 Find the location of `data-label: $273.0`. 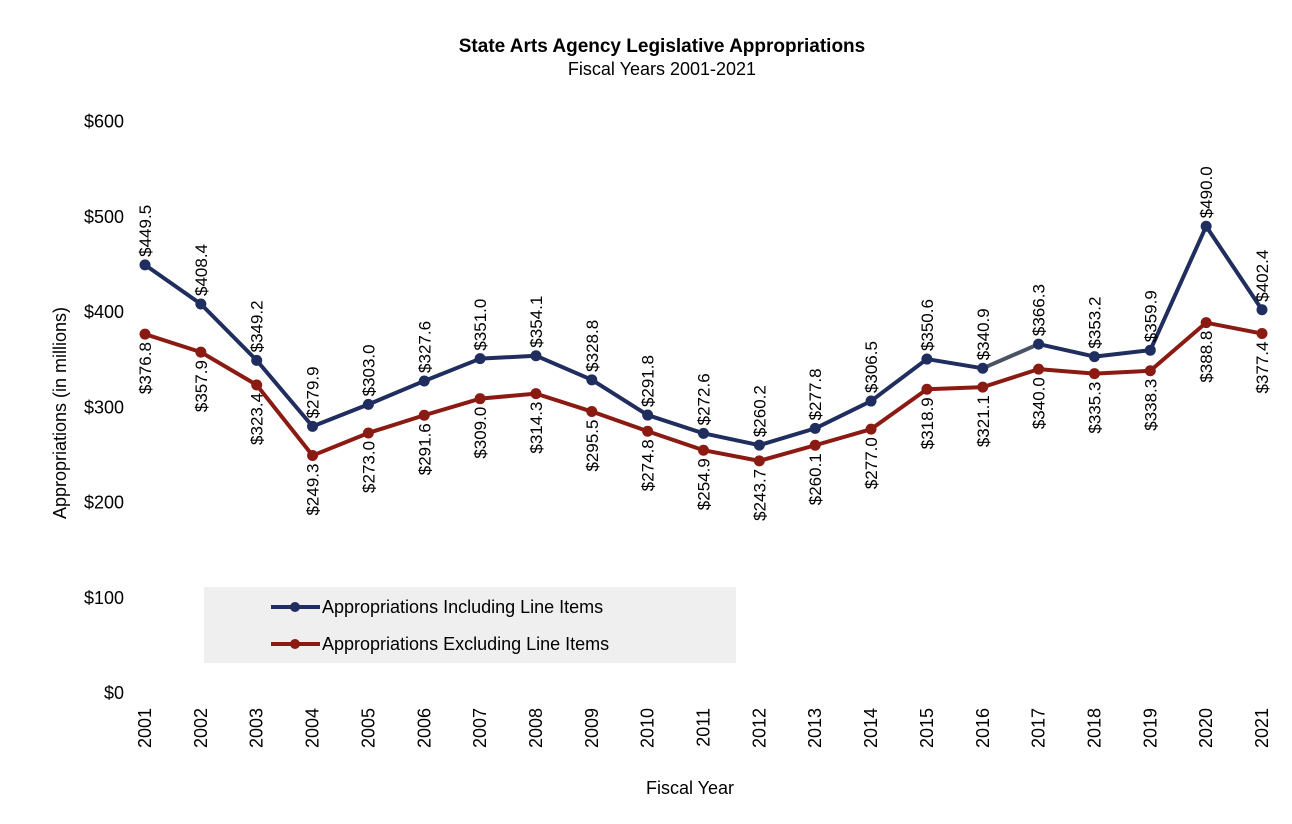

data-label: $273.0 is located at coordinates (368, 467).